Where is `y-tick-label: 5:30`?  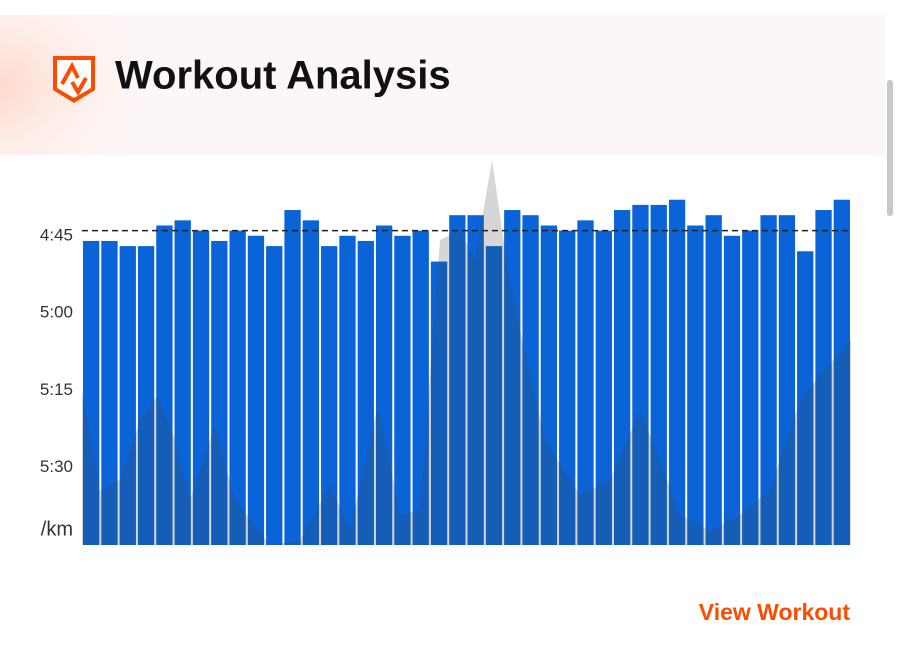 y-tick-label: 5:30 is located at coordinates (56, 466).